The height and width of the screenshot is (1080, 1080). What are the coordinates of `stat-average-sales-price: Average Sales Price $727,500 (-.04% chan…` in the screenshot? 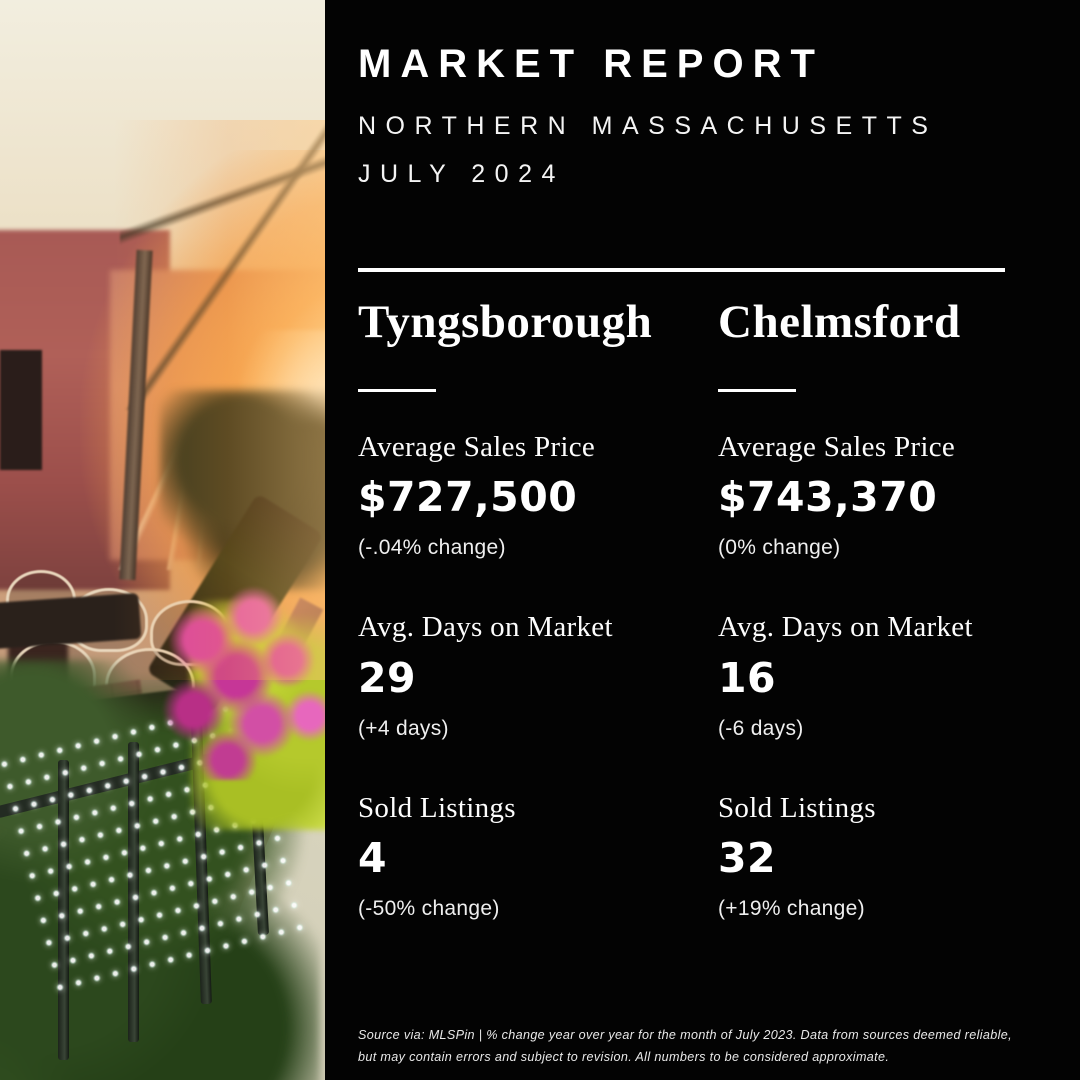 It's located at (530, 495).